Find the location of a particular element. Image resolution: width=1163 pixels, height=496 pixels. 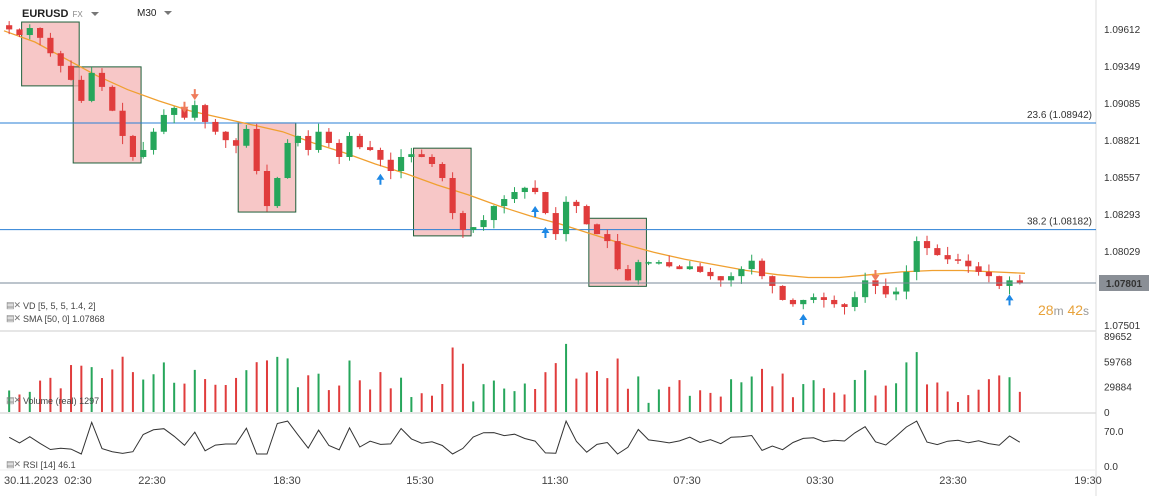

indicator-sma: ▤✕ SMA [50, 0] 1.07868 is located at coordinates (55, 318).